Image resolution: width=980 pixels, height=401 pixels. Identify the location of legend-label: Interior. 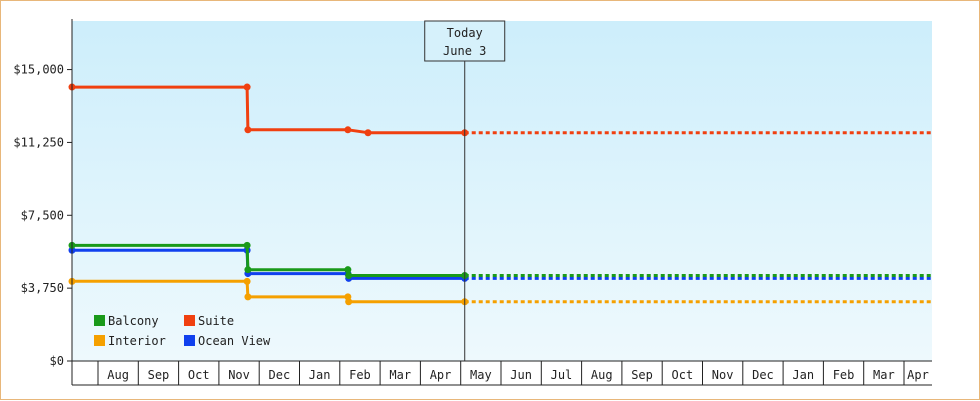
(137, 341).